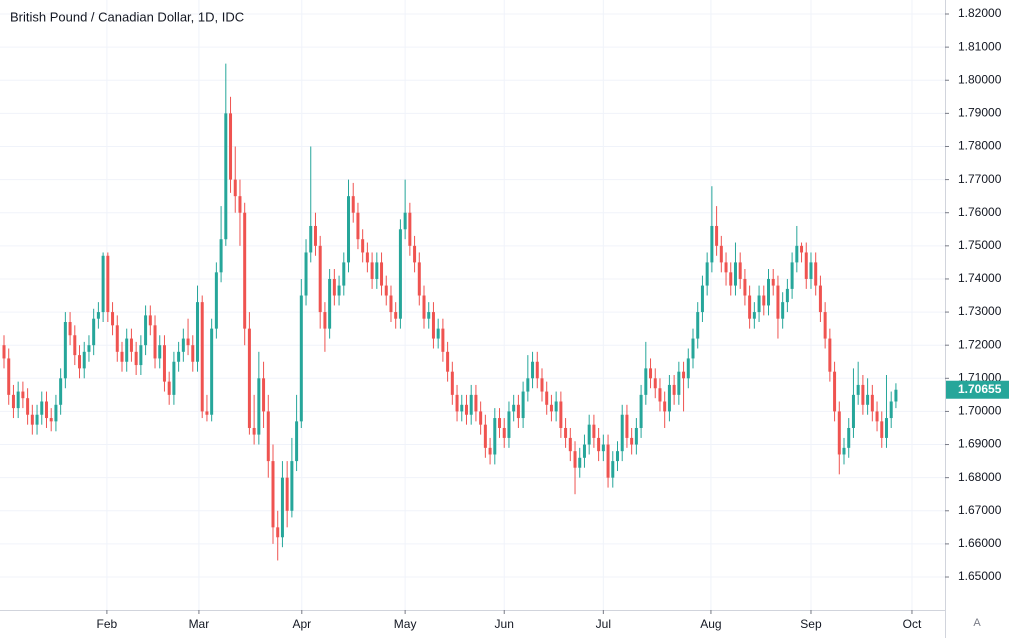  Describe the element at coordinates (980, 510) in the screenshot. I see `y-tick-label: 1.67000` at that location.